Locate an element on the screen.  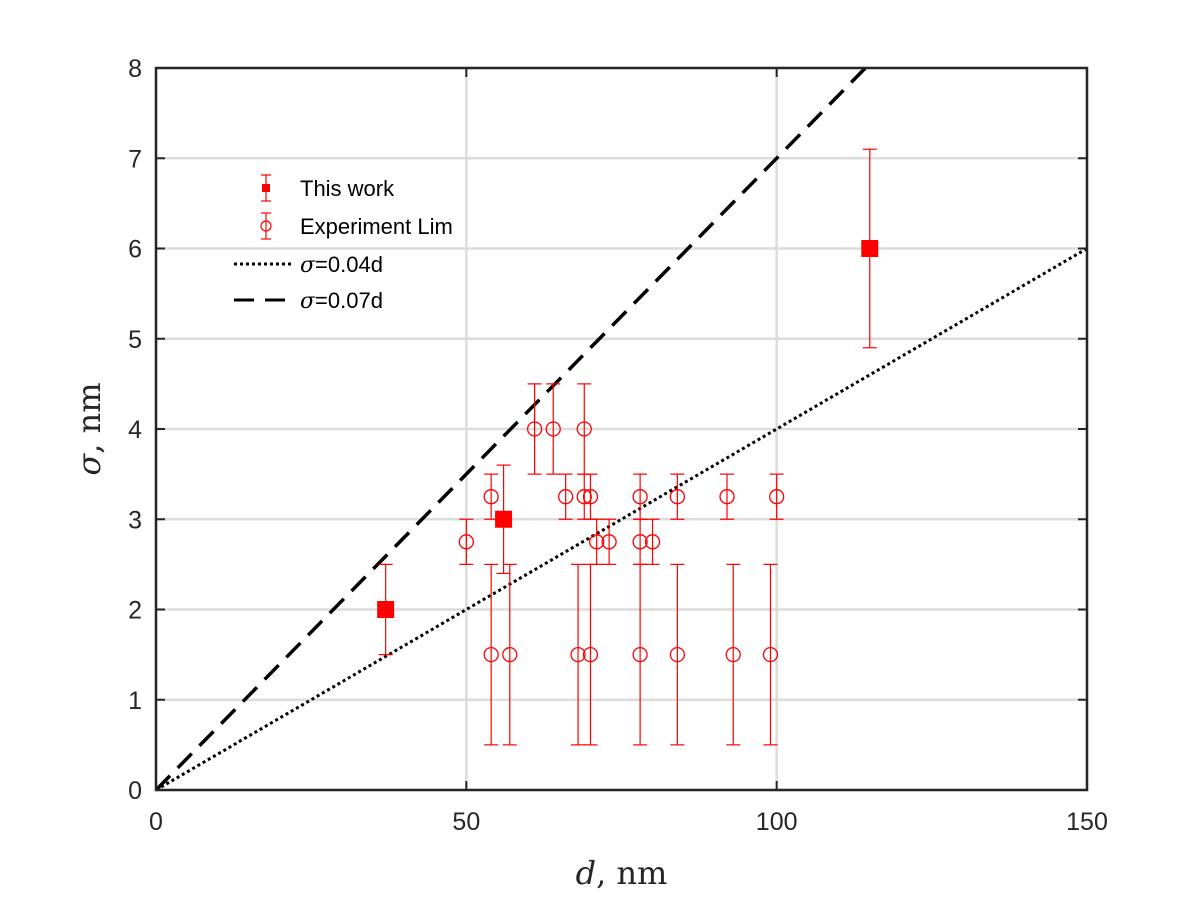
x-tick-label: 100 is located at coordinates (777, 822).